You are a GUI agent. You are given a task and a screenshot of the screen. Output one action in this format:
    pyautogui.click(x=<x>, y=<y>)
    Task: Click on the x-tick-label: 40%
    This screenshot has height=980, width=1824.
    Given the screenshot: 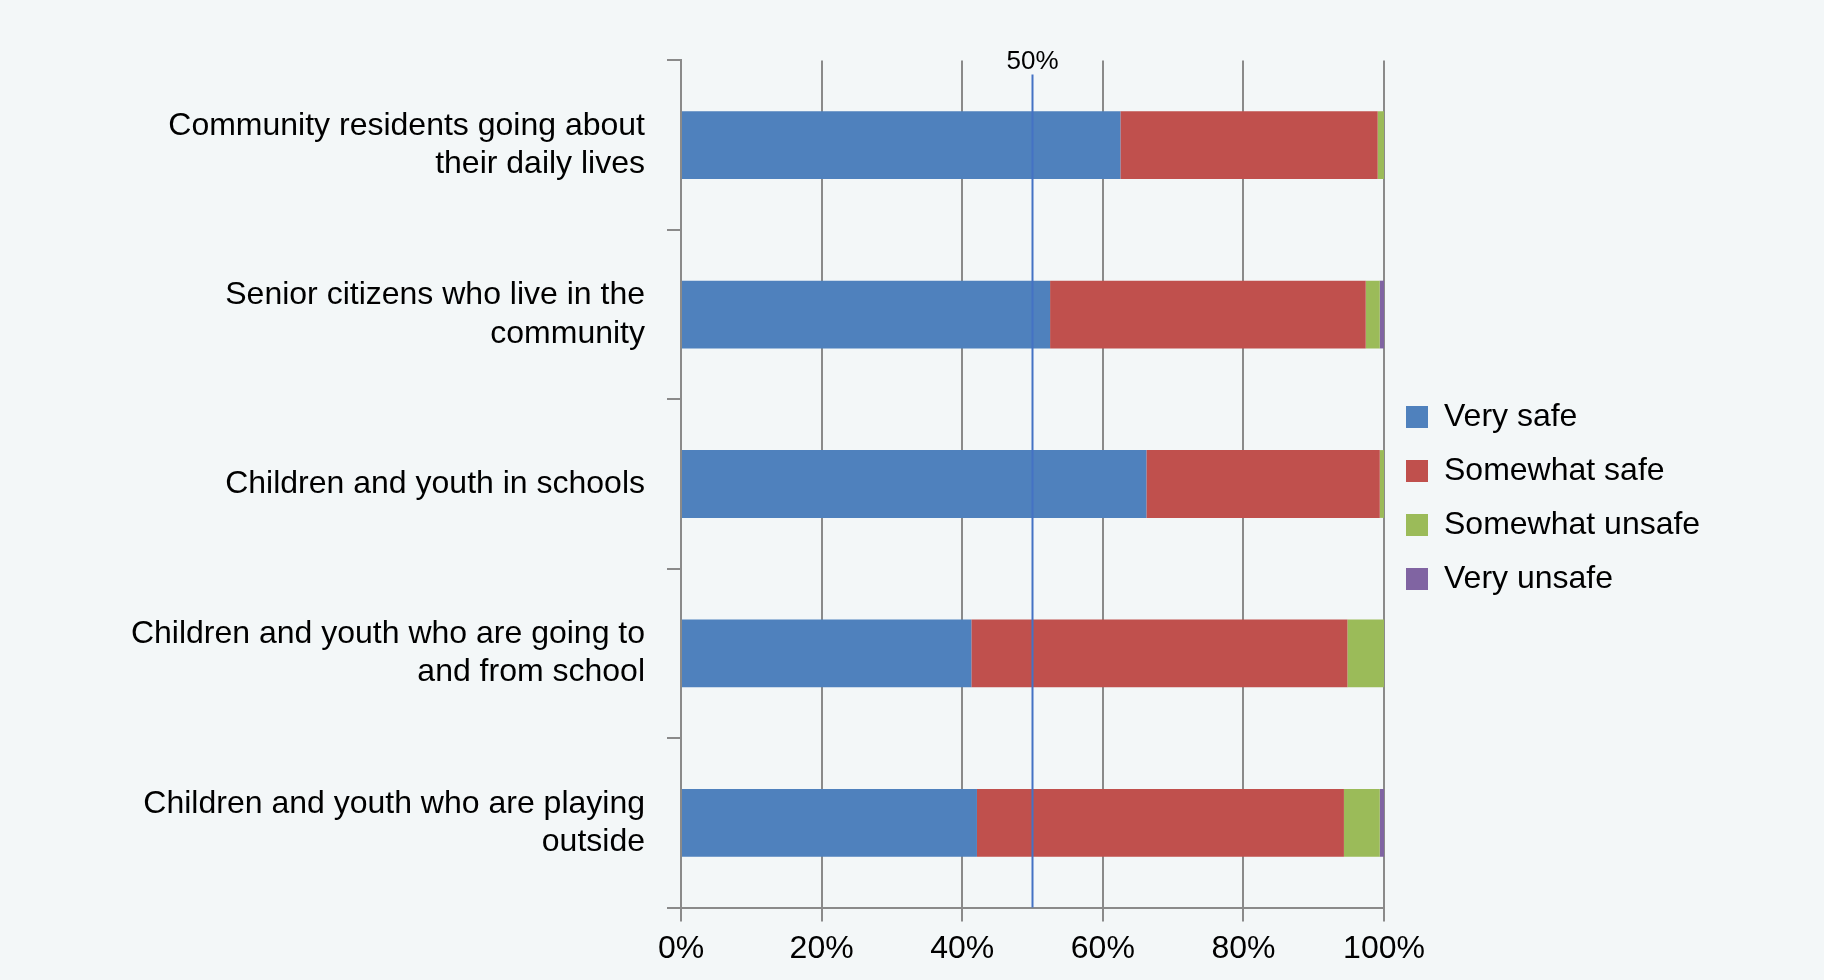 What is the action you would take?
    pyautogui.click(x=962, y=946)
    